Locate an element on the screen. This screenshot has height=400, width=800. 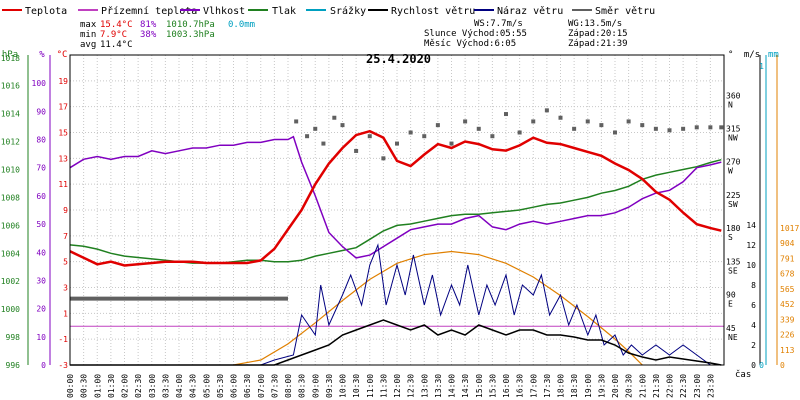
y-tick-humidity: 50 is located at coordinates (41, 224).